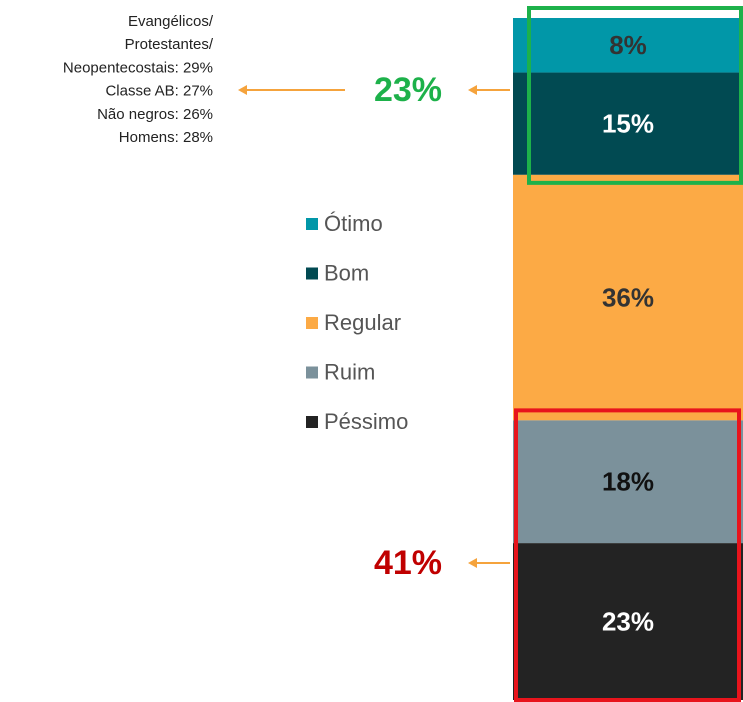  Describe the element at coordinates (155, 114) in the screenshot. I see `note-line: Não negros: 26%` at that location.